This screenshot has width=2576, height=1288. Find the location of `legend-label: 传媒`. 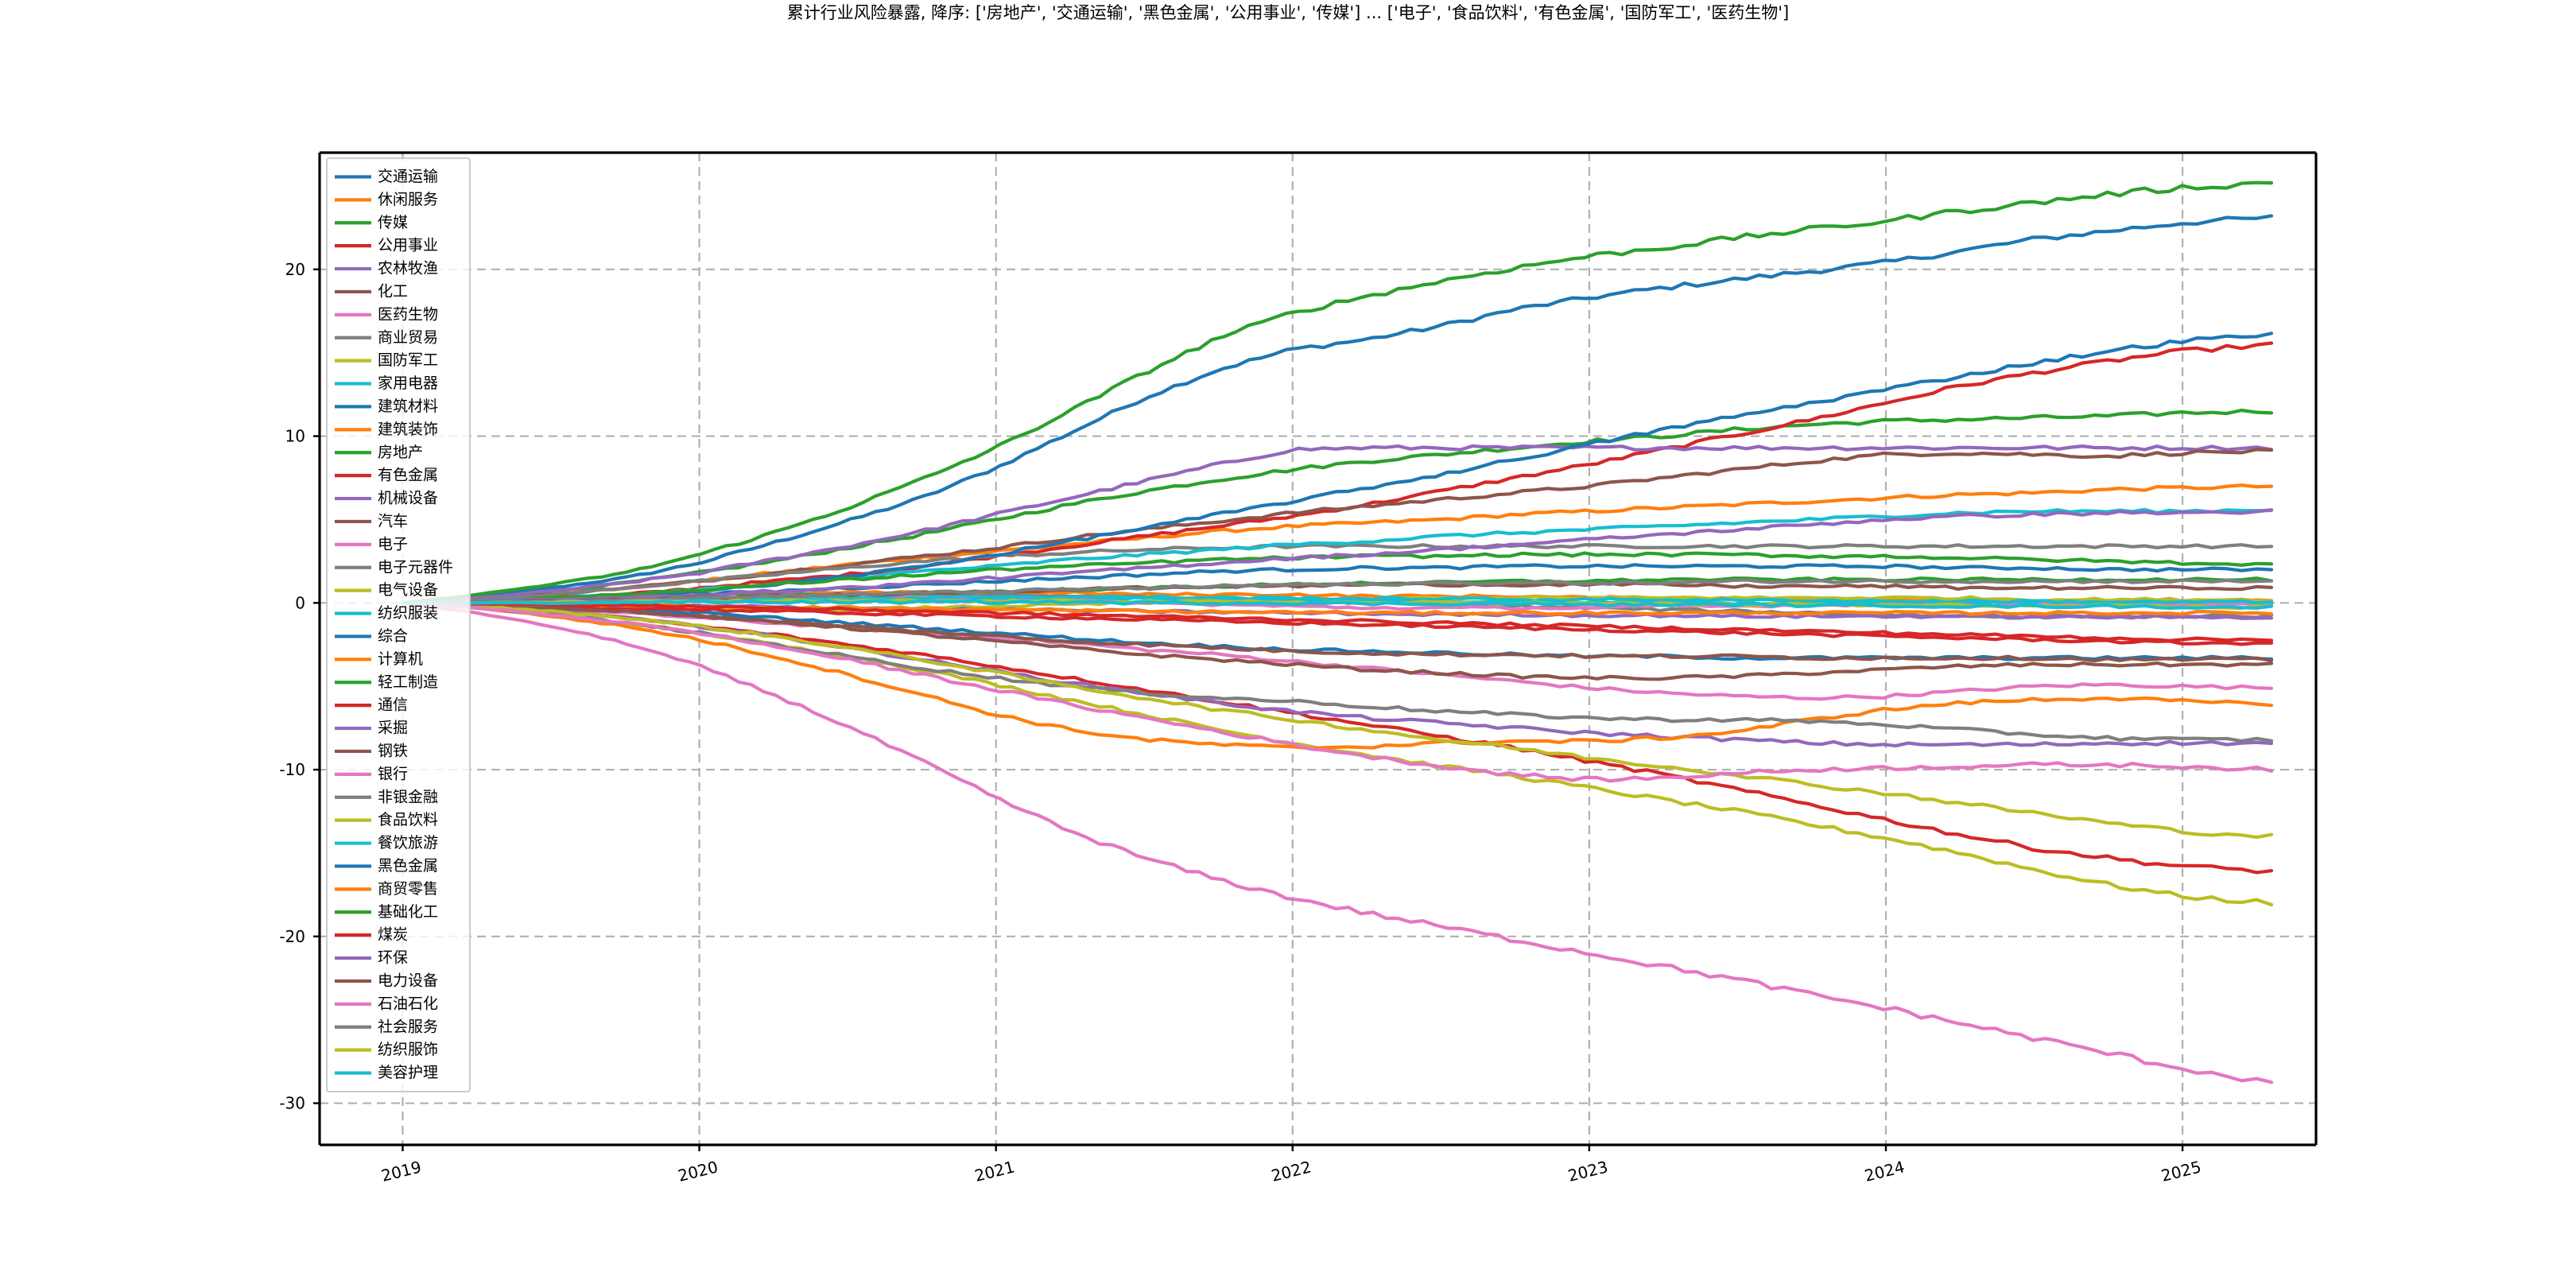

legend-label: 传媒 is located at coordinates (393, 222).